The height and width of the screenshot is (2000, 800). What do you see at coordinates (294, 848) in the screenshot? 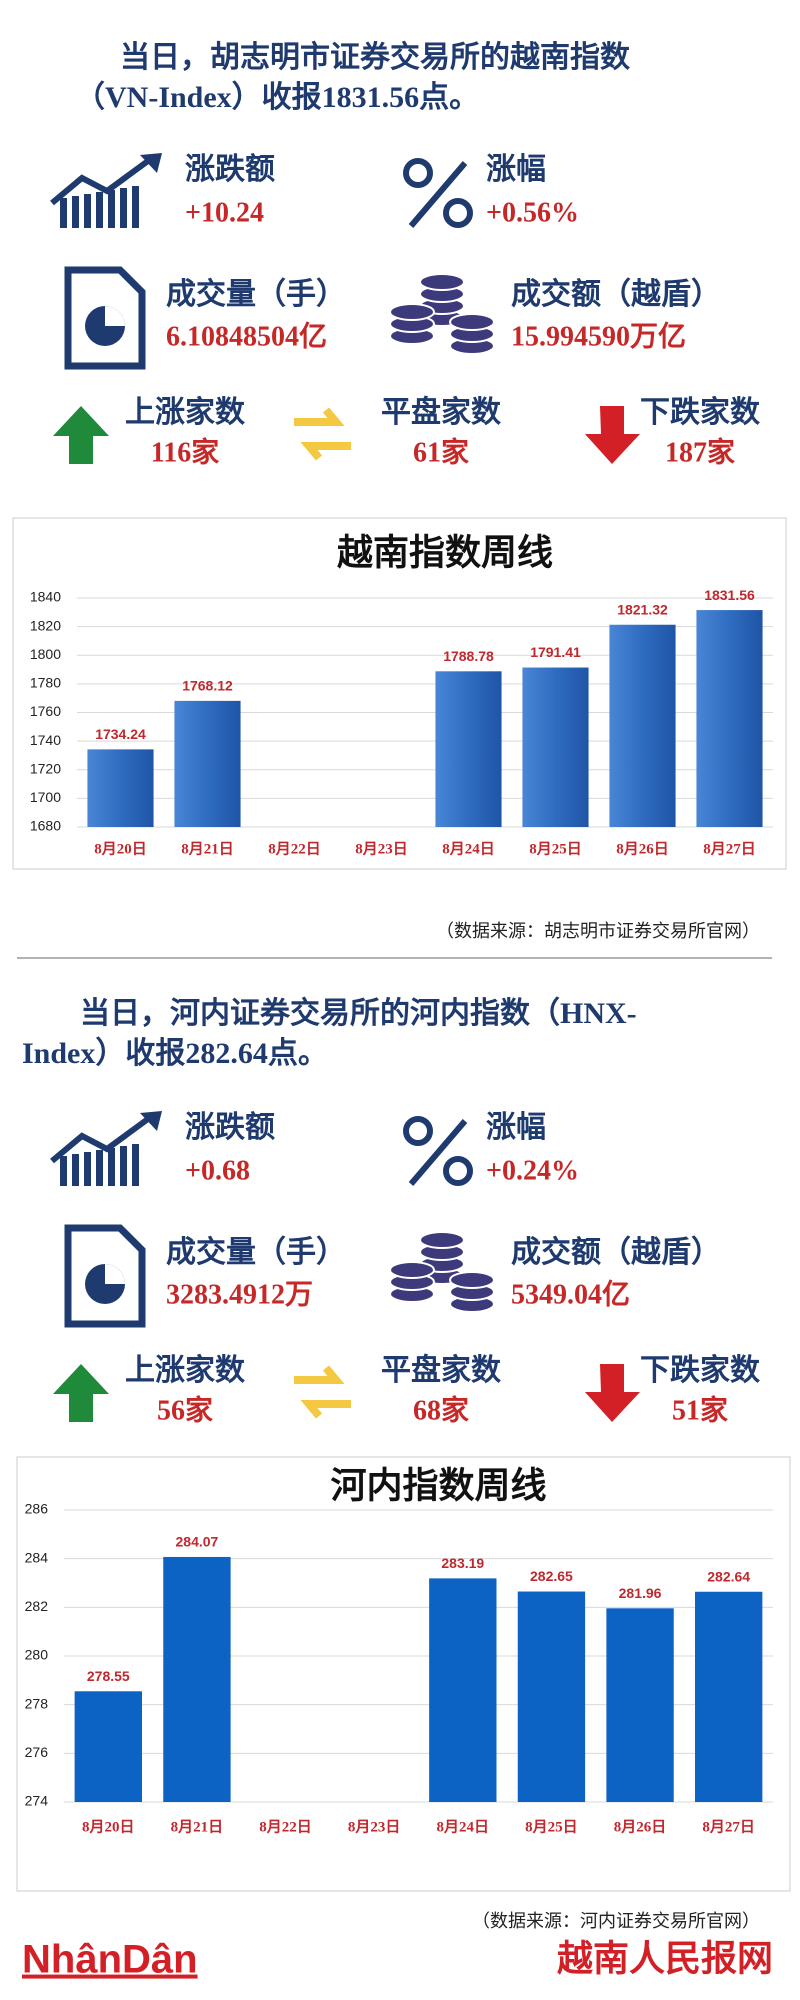
I see `x-tick-label: 8月22日` at bounding box center [294, 848].